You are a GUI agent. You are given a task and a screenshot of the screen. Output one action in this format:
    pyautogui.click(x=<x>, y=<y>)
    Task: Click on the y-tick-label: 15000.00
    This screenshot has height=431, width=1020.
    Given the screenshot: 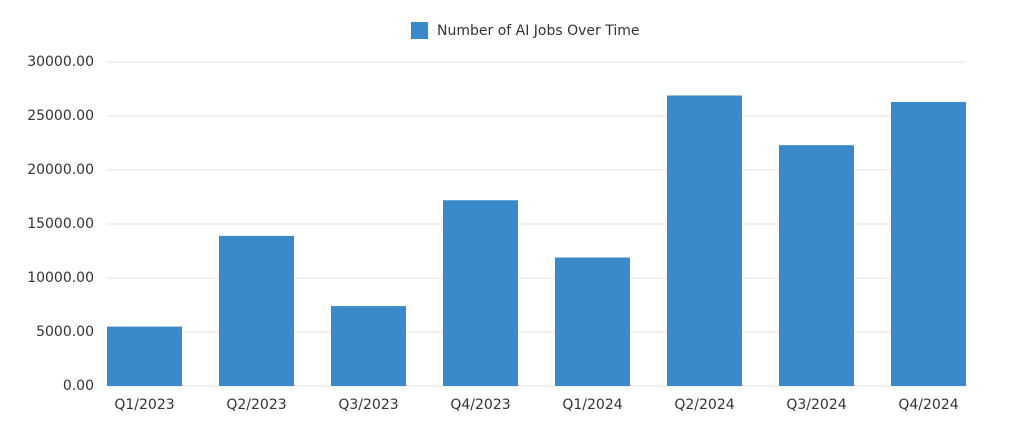 What is the action you would take?
    pyautogui.click(x=60, y=224)
    